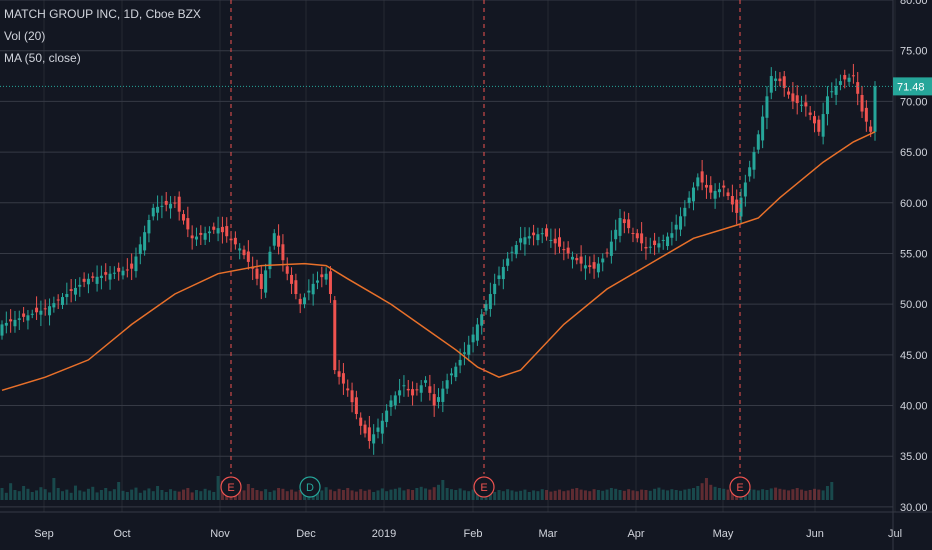 The image size is (932, 550). Describe the element at coordinates (25, 36) in the screenshot. I see `legend-volume: Vol (20)` at that location.